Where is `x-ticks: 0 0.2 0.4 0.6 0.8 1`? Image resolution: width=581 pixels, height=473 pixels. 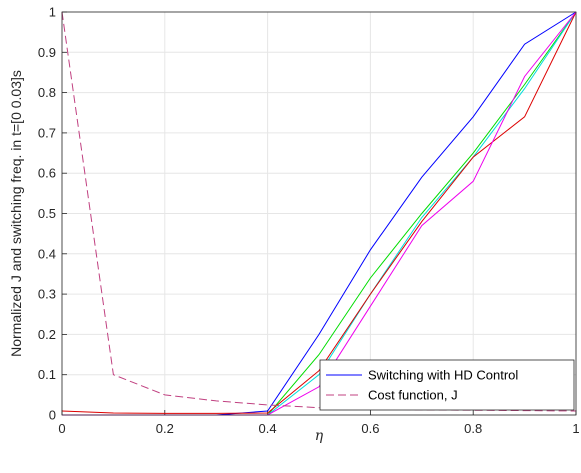
x-ticks: 0 0.2 0.4 0.6 0.8 1 is located at coordinates (319, 423).